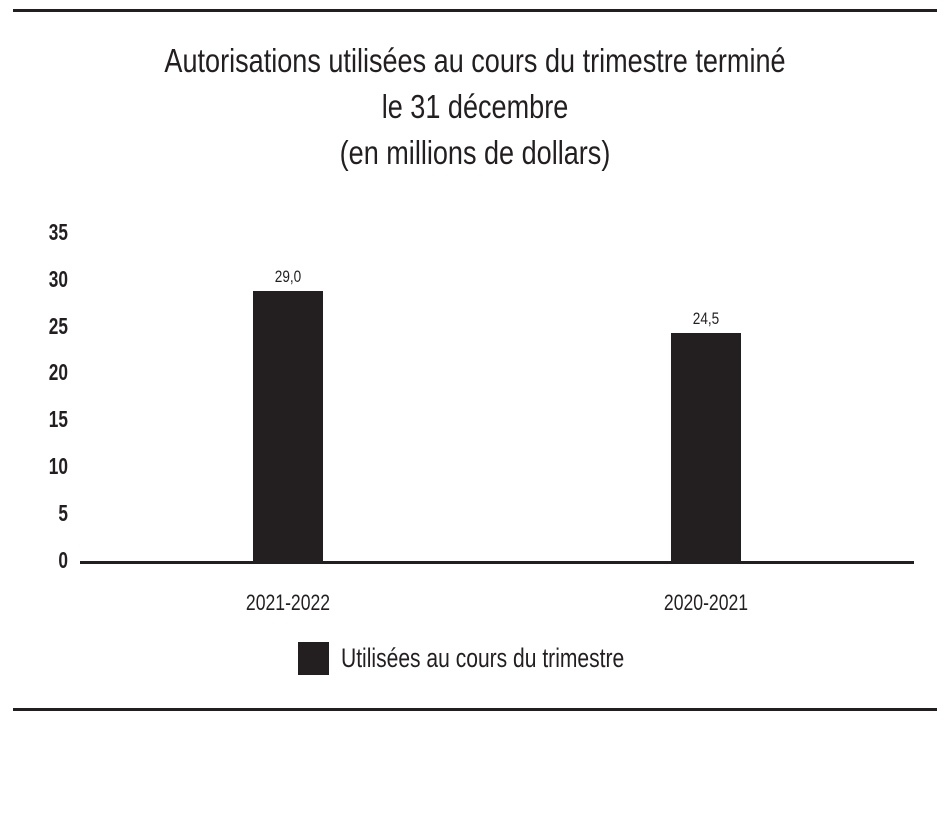  What do you see at coordinates (63, 513) in the screenshot?
I see `y-tick: 5` at bounding box center [63, 513].